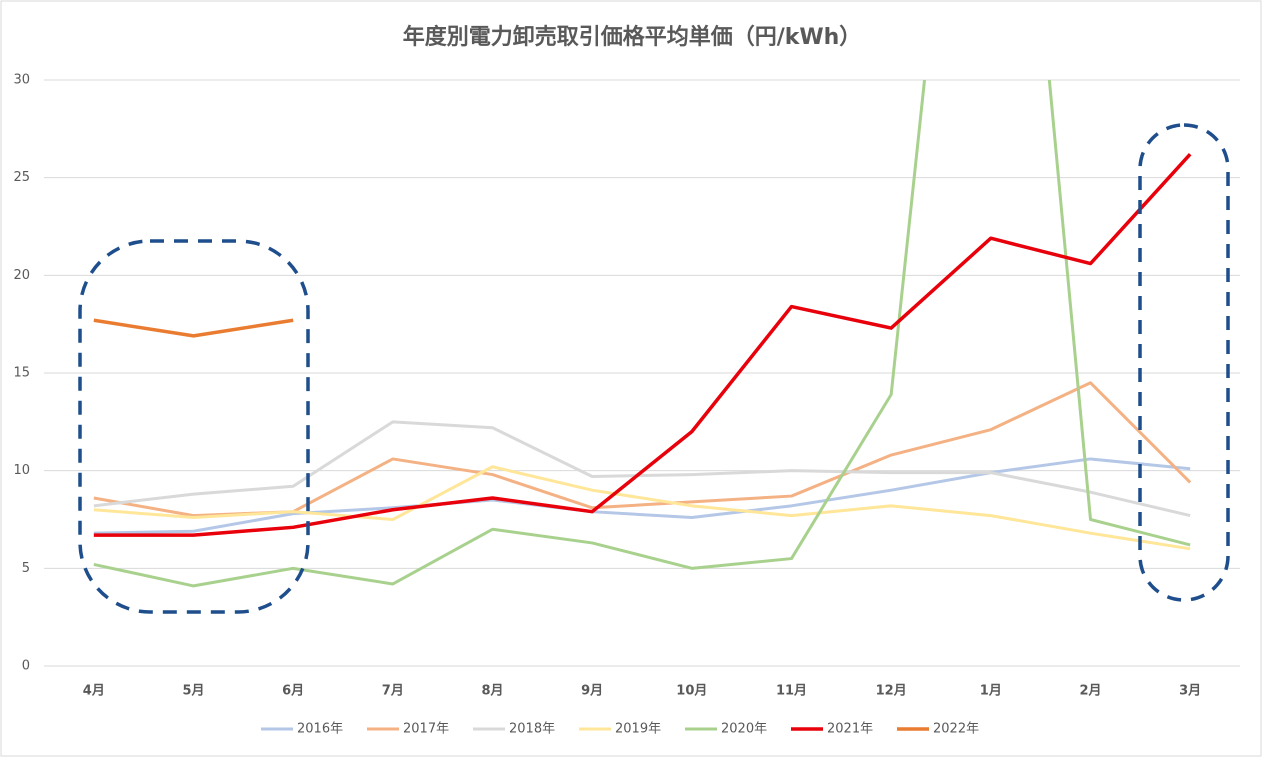  What do you see at coordinates (193, 691) in the screenshot?
I see `x-tick-label: 5月` at bounding box center [193, 691].